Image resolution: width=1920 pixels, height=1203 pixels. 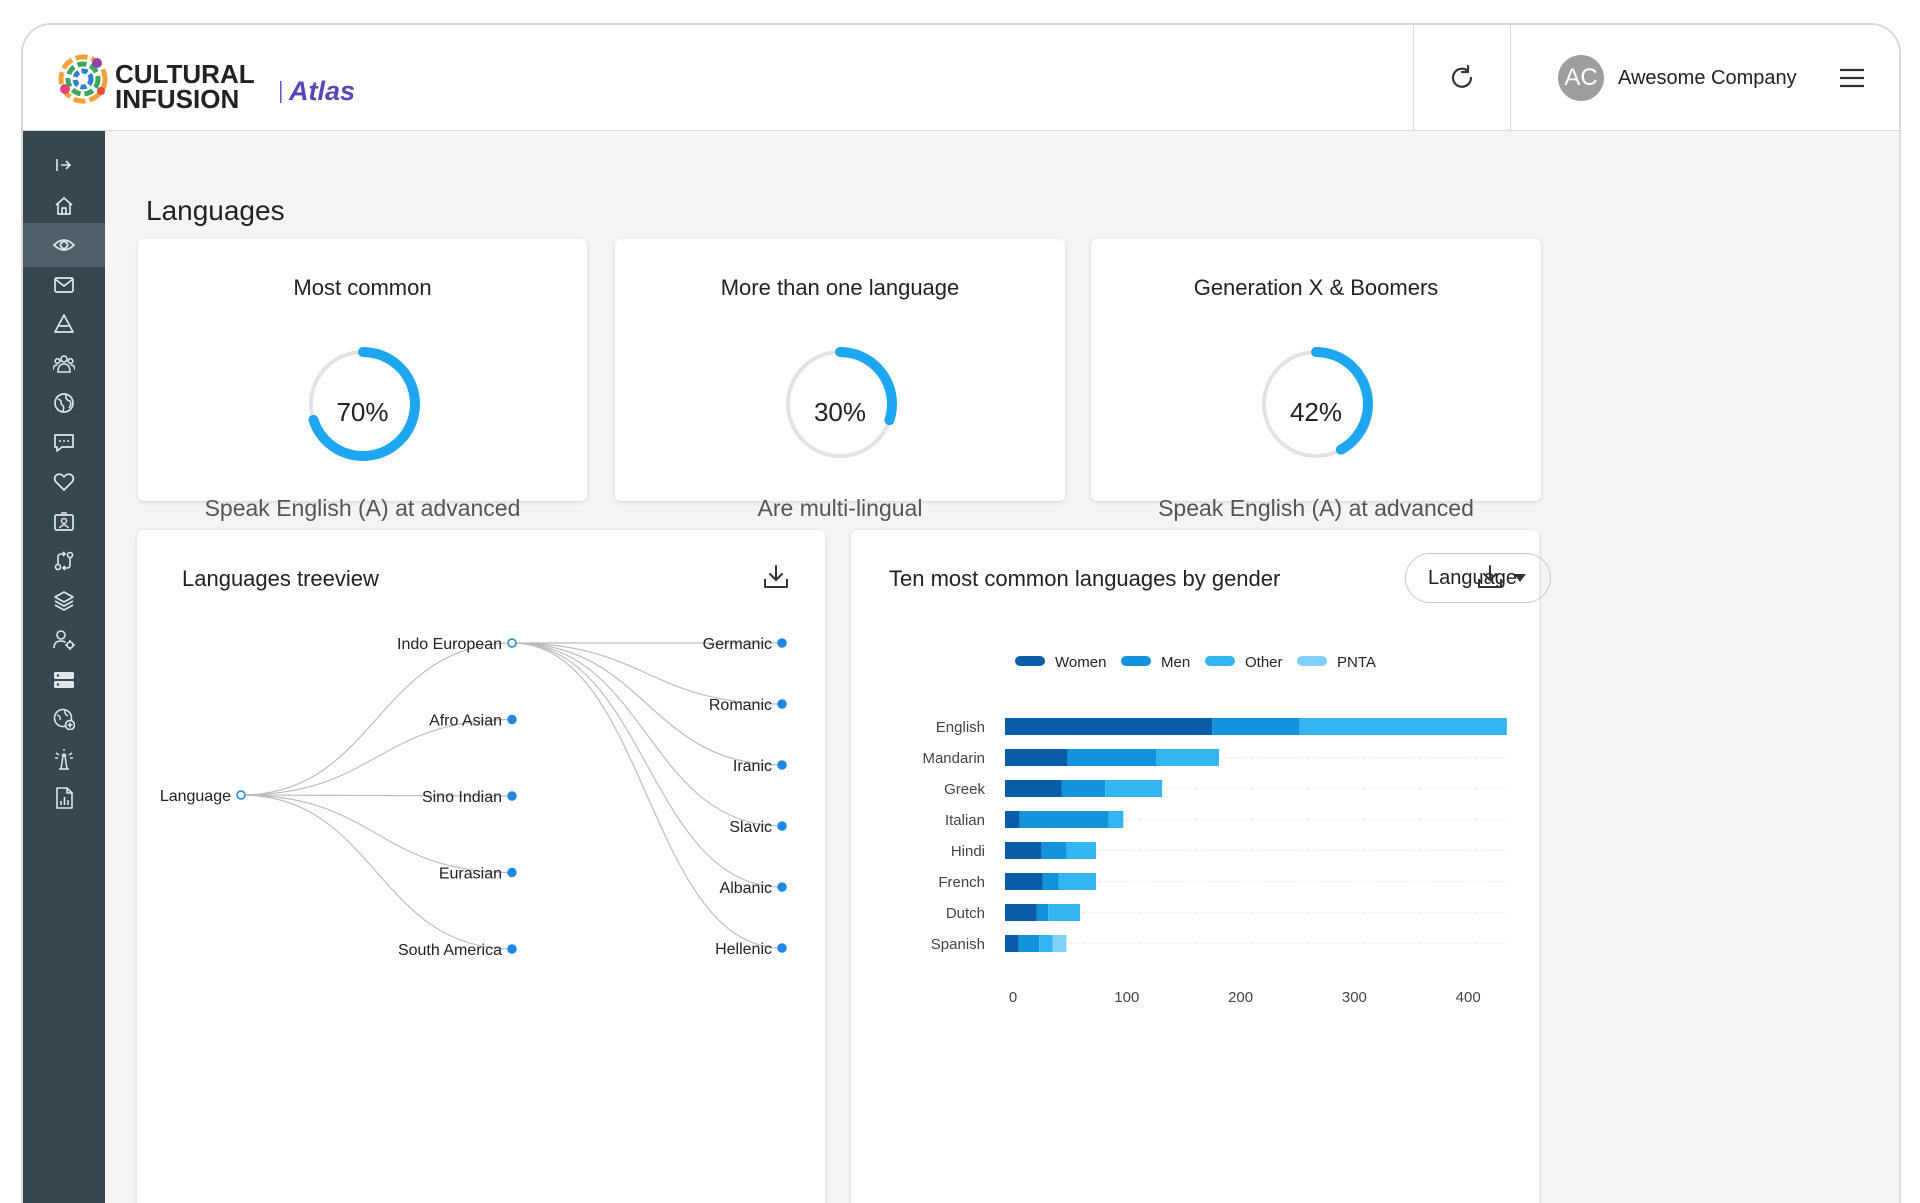 I want to click on sidebar-item-mail, so click(x=64, y=285).